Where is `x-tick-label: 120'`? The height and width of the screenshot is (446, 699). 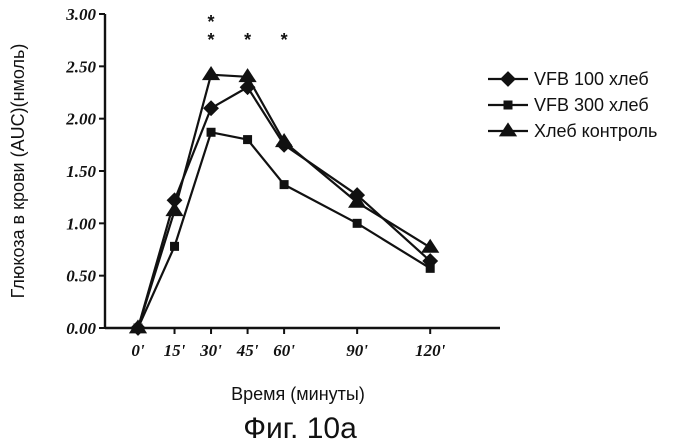
x-tick-label: 120' is located at coordinates (430, 350).